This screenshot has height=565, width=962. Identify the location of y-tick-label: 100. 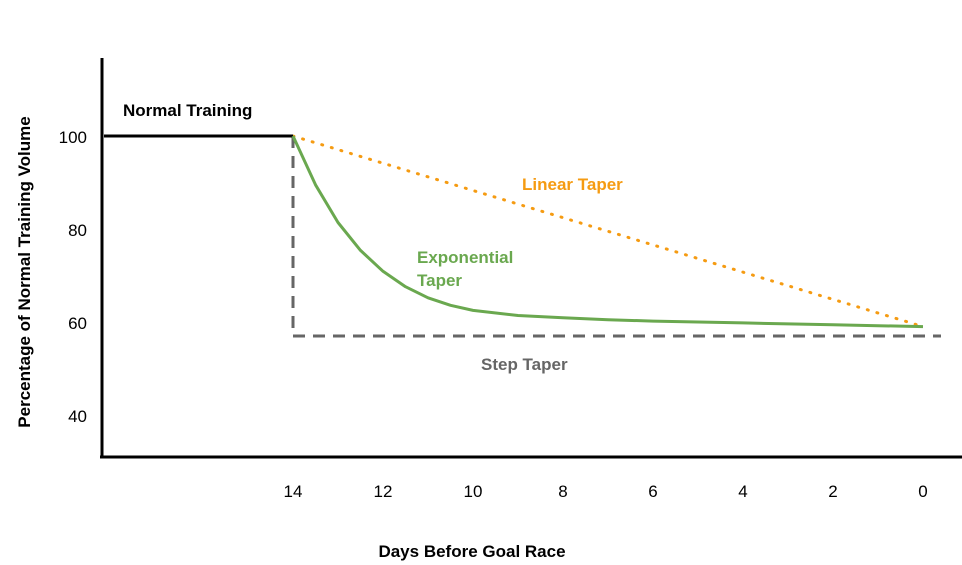
(73, 137).